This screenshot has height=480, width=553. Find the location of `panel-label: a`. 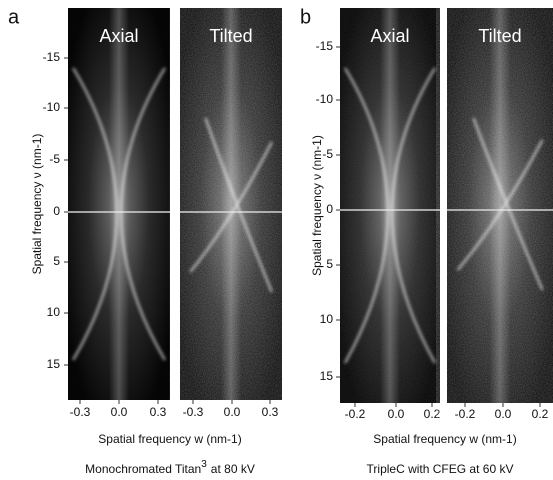

panel-label: a is located at coordinates (14, 17).